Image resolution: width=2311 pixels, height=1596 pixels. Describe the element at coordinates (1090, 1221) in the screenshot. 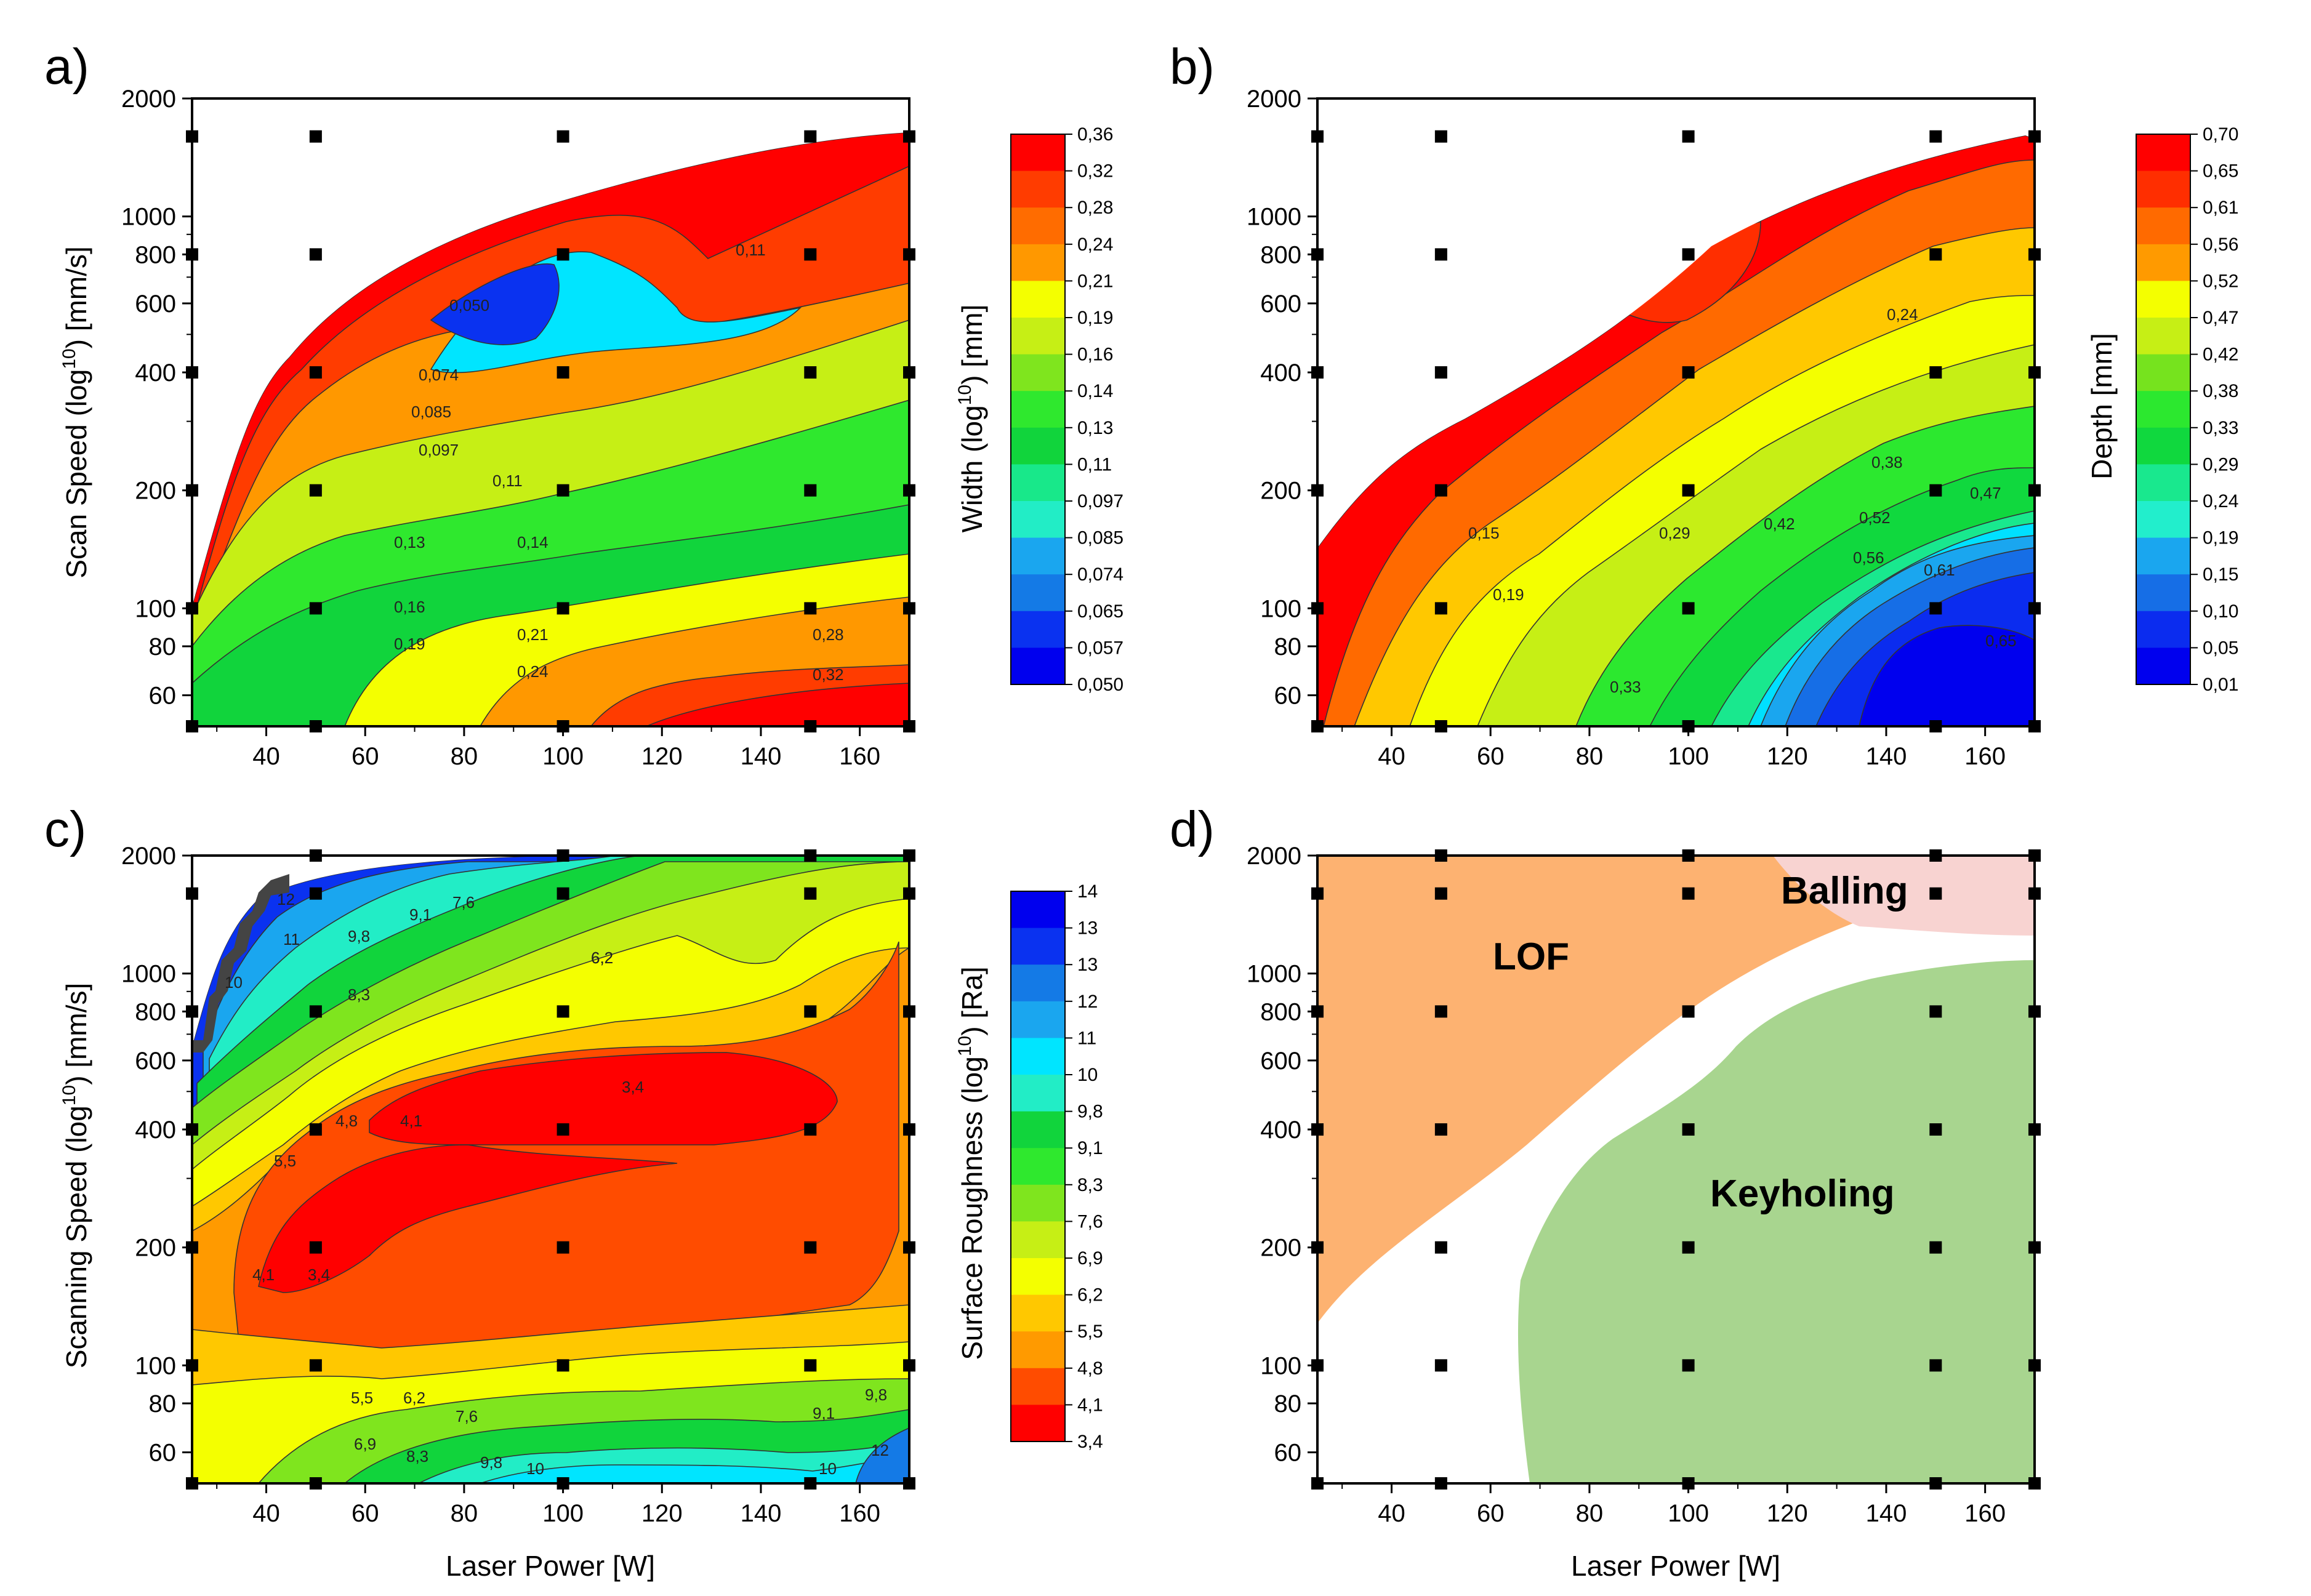

I see `colorbar-label-c-9: 7,6` at that location.